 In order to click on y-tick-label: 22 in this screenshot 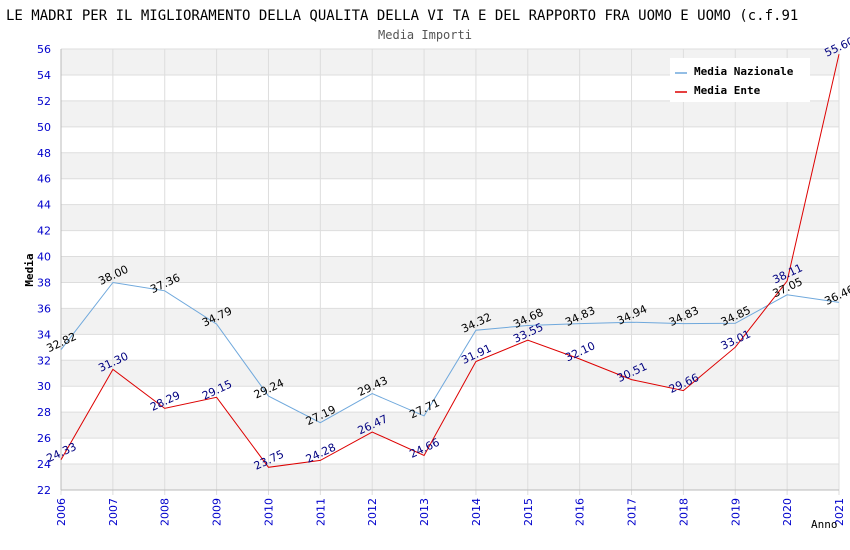, I will do `click(44, 490)`.